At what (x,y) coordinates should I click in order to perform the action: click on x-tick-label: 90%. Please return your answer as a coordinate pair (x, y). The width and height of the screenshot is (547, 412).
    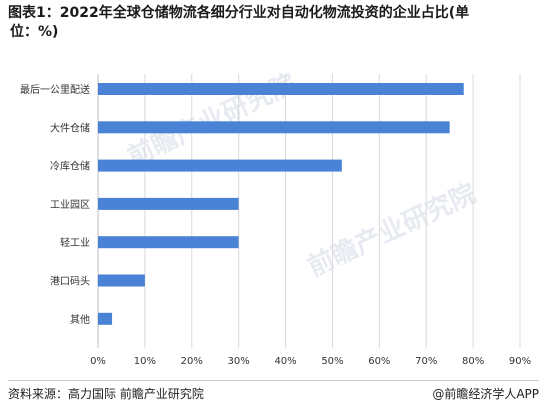
    Looking at the image, I should click on (520, 361).